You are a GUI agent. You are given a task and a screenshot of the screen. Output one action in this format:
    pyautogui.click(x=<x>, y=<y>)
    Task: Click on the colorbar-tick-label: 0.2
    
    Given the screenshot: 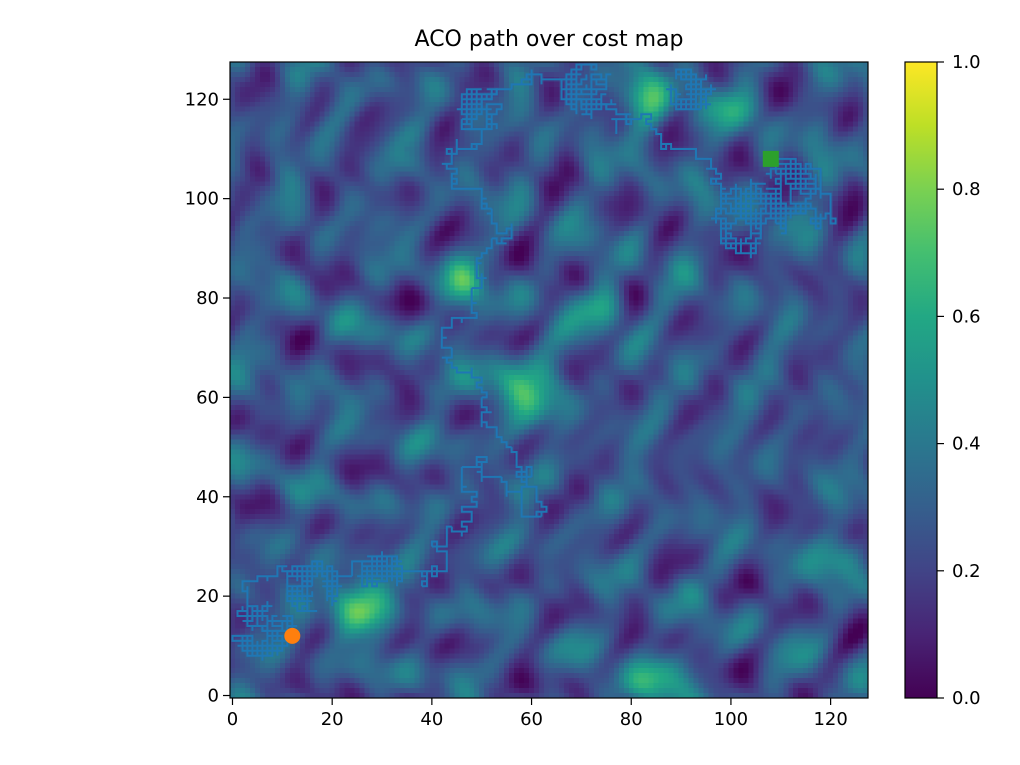 What is the action you would take?
    pyautogui.click(x=966, y=571)
    